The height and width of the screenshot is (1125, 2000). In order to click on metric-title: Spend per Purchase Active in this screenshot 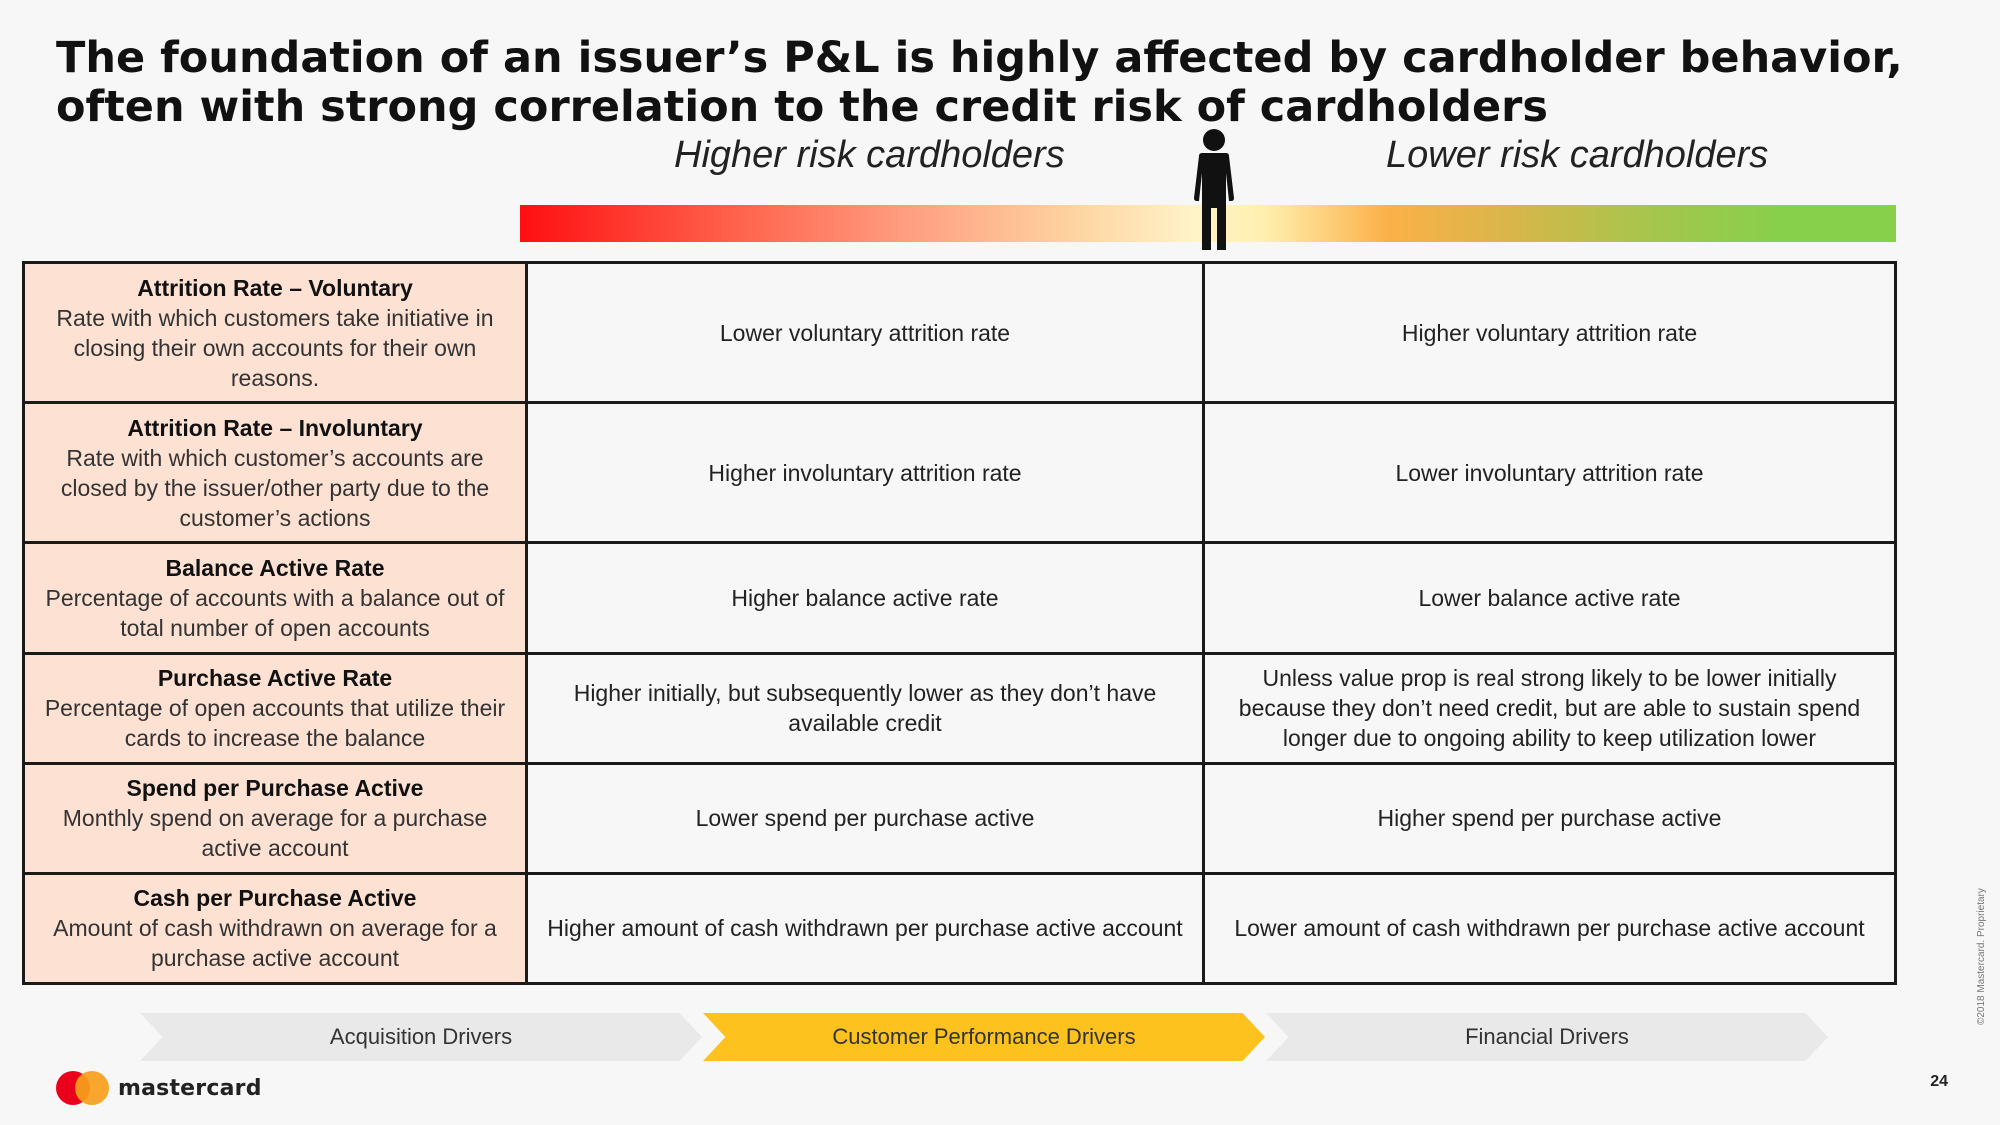, I will do `click(275, 788)`.